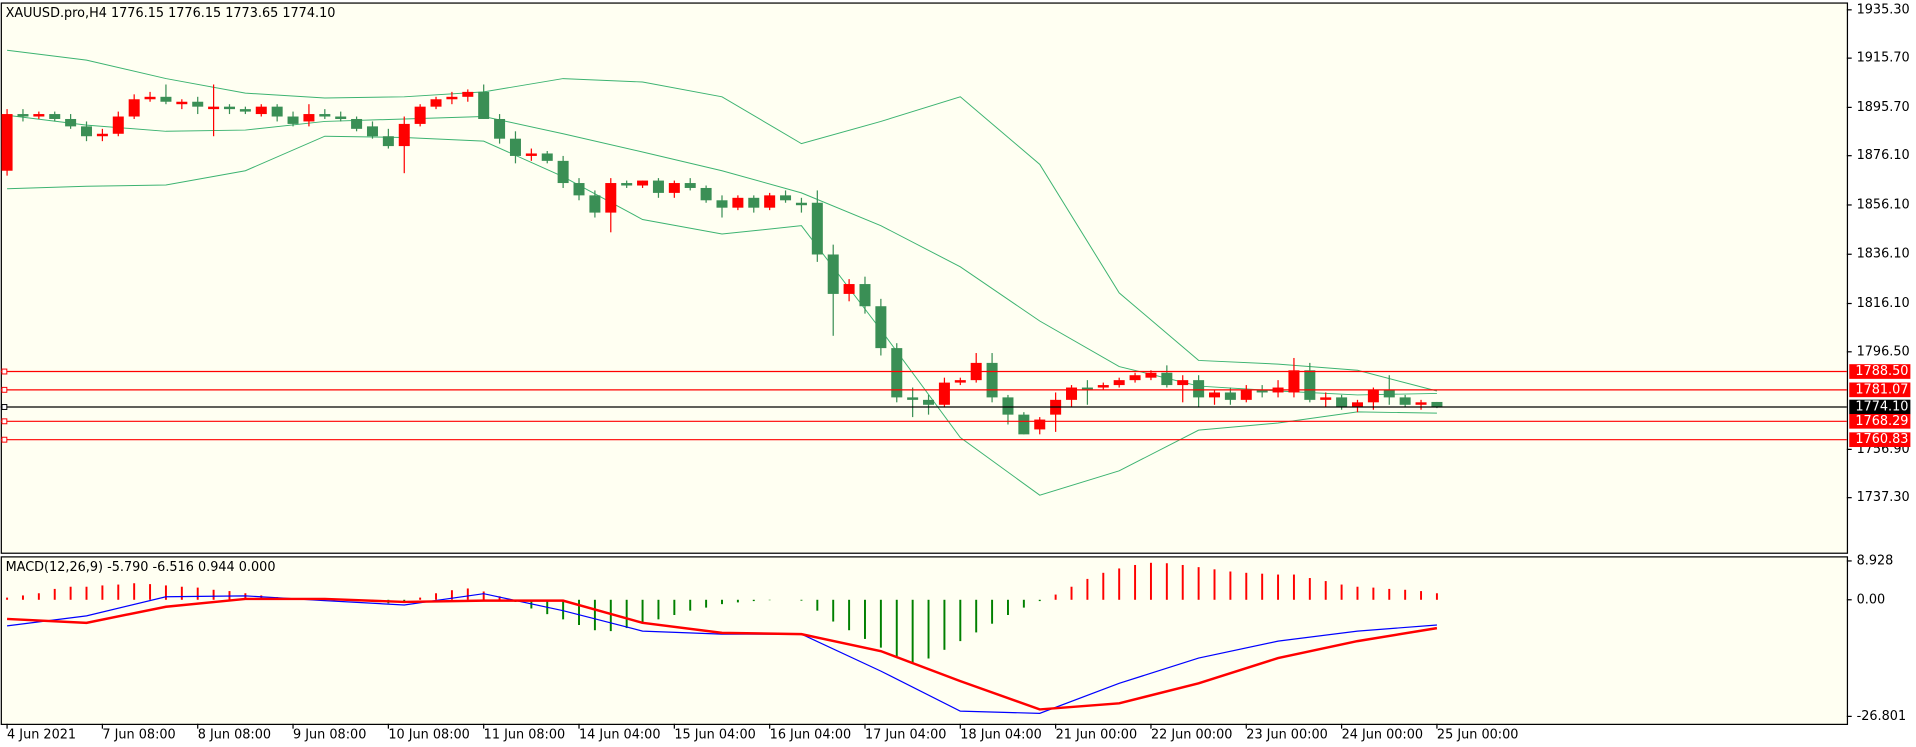 The height and width of the screenshot is (747, 1916). I want to click on x-tick-label: 9 Jun 08:00, so click(329, 734).